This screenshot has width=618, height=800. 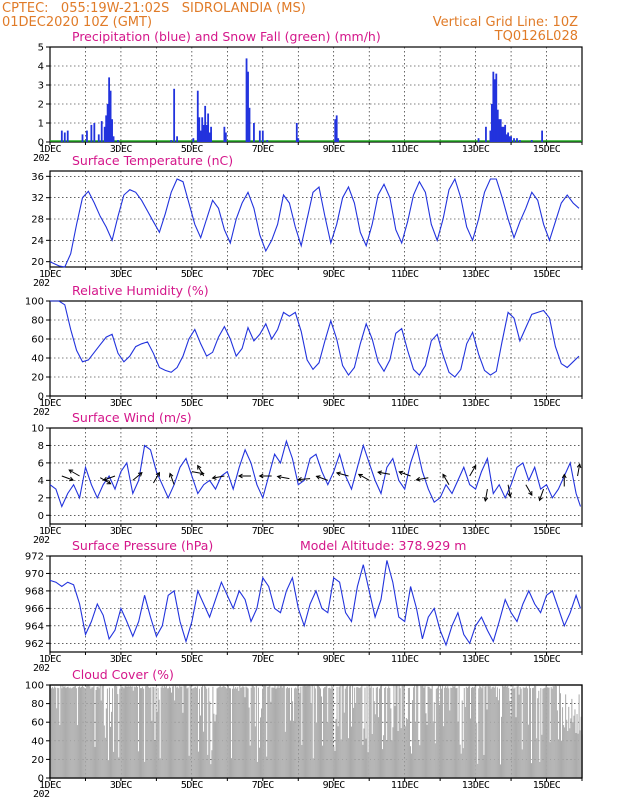 I want to click on temp-ytick-label: 24, so click(x=37, y=241).